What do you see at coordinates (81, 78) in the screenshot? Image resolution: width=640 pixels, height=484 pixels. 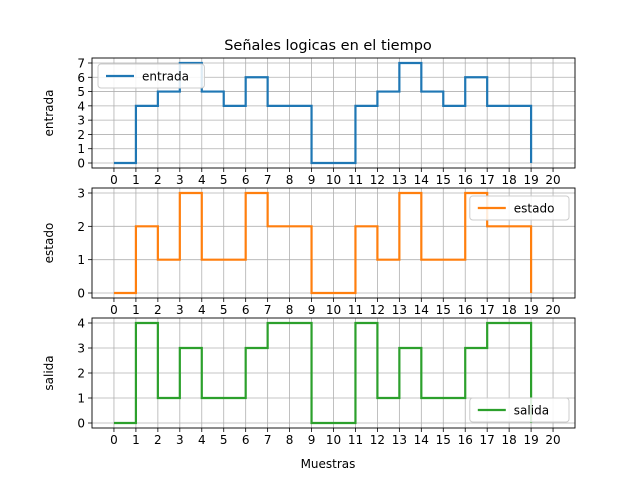 I see `y-tick-label: 6` at bounding box center [81, 78].